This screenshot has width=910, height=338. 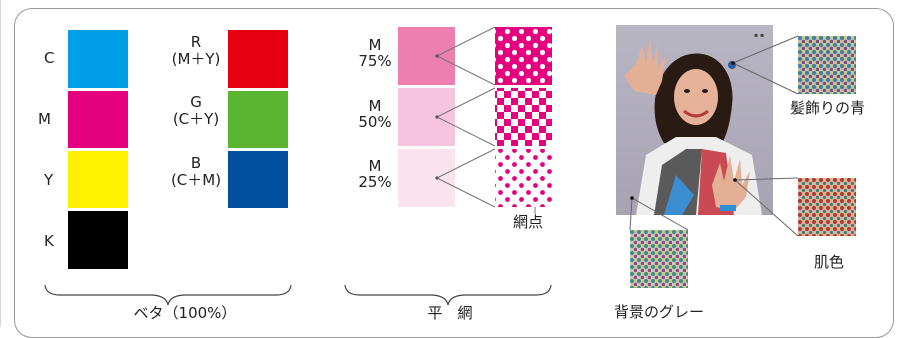 I want to click on callout-hair-ornament: 髪飾りの青, so click(x=828, y=108).